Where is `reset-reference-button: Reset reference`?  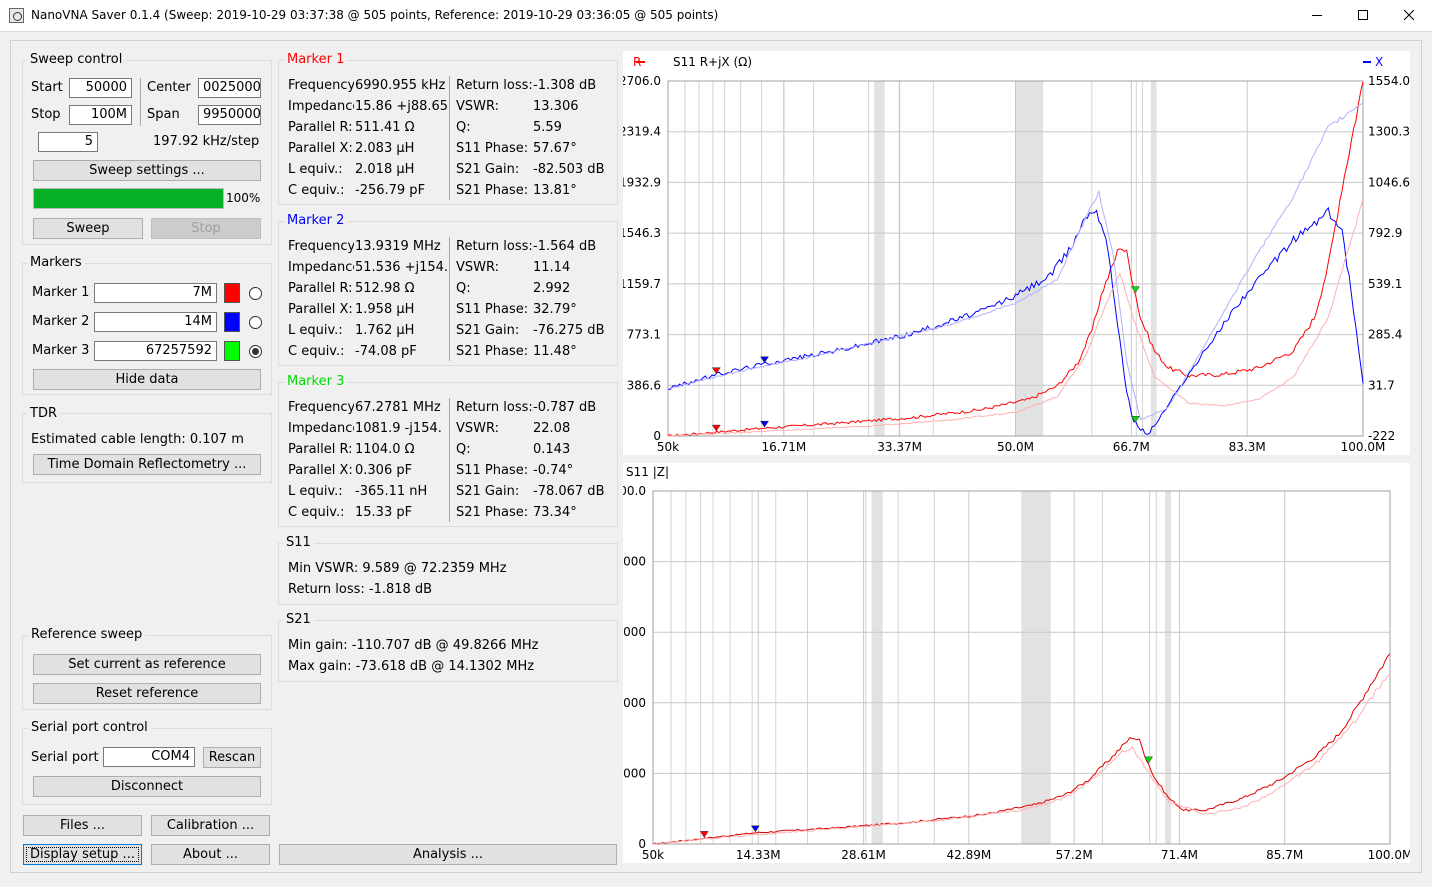
reset-reference-button: Reset reference is located at coordinates (147, 693).